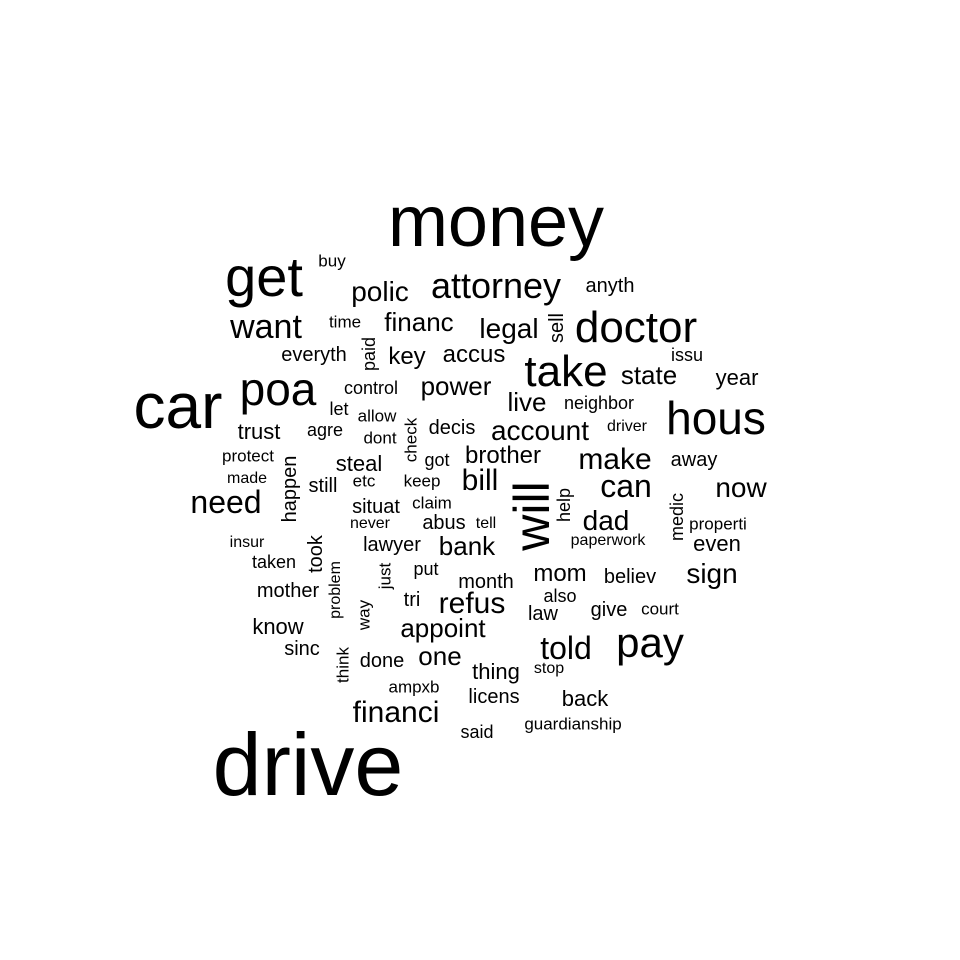  I want to click on word-even: even, so click(717, 543).